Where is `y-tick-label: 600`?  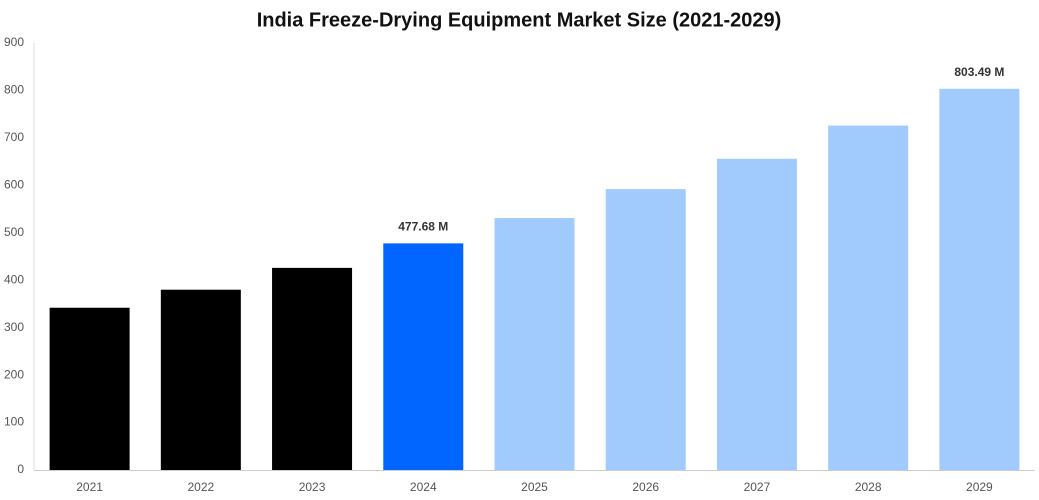 y-tick-label: 600 is located at coordinates (14, 185).